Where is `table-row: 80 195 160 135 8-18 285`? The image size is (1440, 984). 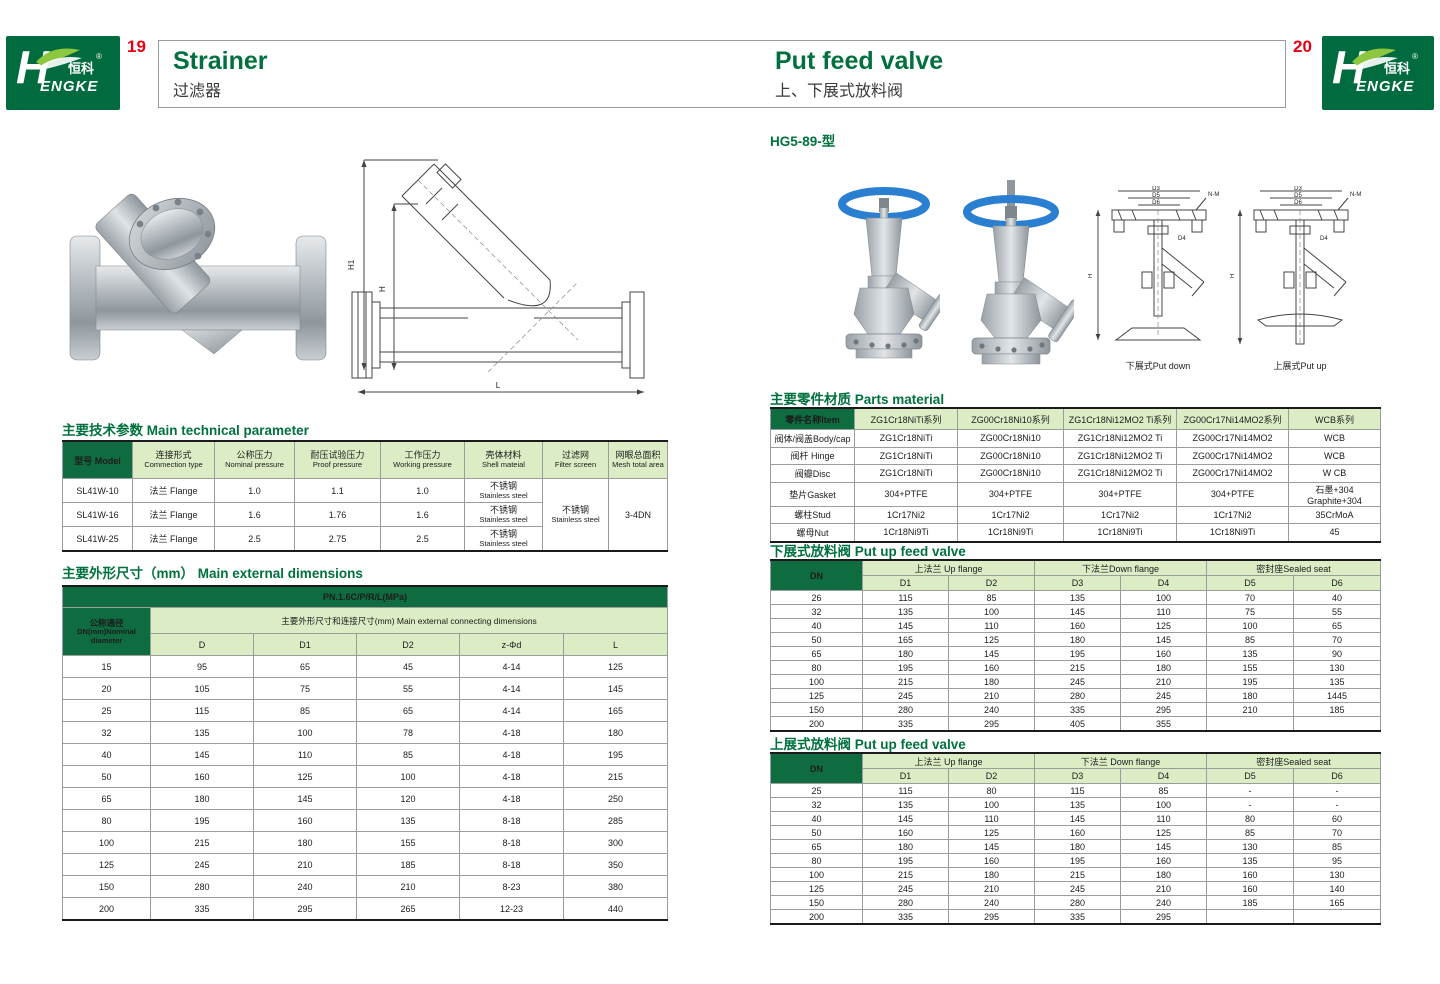
table-row: 80 195 160 135 8-18 285 is located at coordinates (365, 820).